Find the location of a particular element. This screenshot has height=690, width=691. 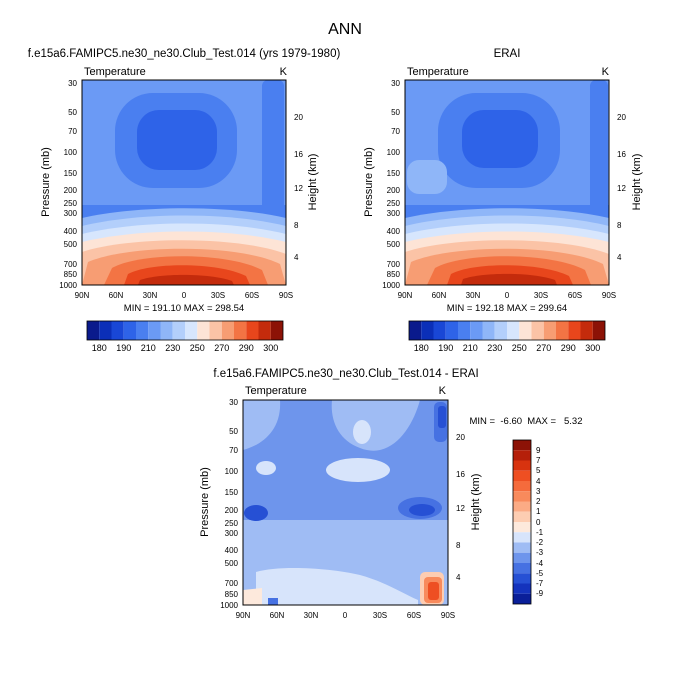

colorbar-label: -3 is located at coordinates (540, 552).